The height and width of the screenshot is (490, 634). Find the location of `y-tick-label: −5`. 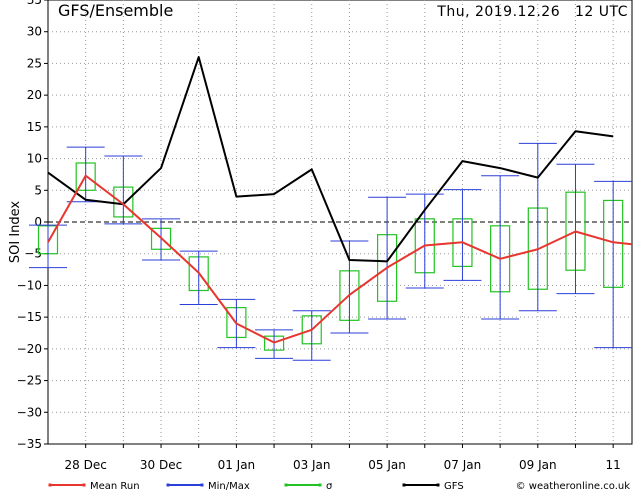

y-tick-label: −5 is located at coordinates (33, 254).